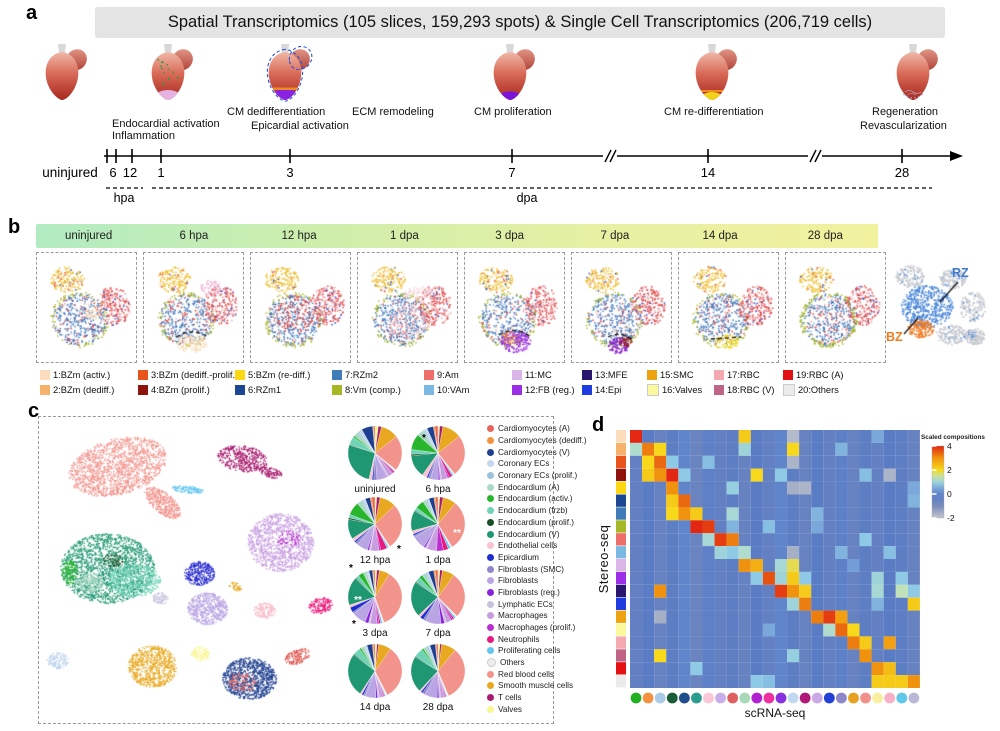 The height and width of the screenshot is (731, 1000). What do you see at coordinates (514, 307) in the screenshot?
I see `spatial-section-3-dpa` at bounding box center [514, 307].